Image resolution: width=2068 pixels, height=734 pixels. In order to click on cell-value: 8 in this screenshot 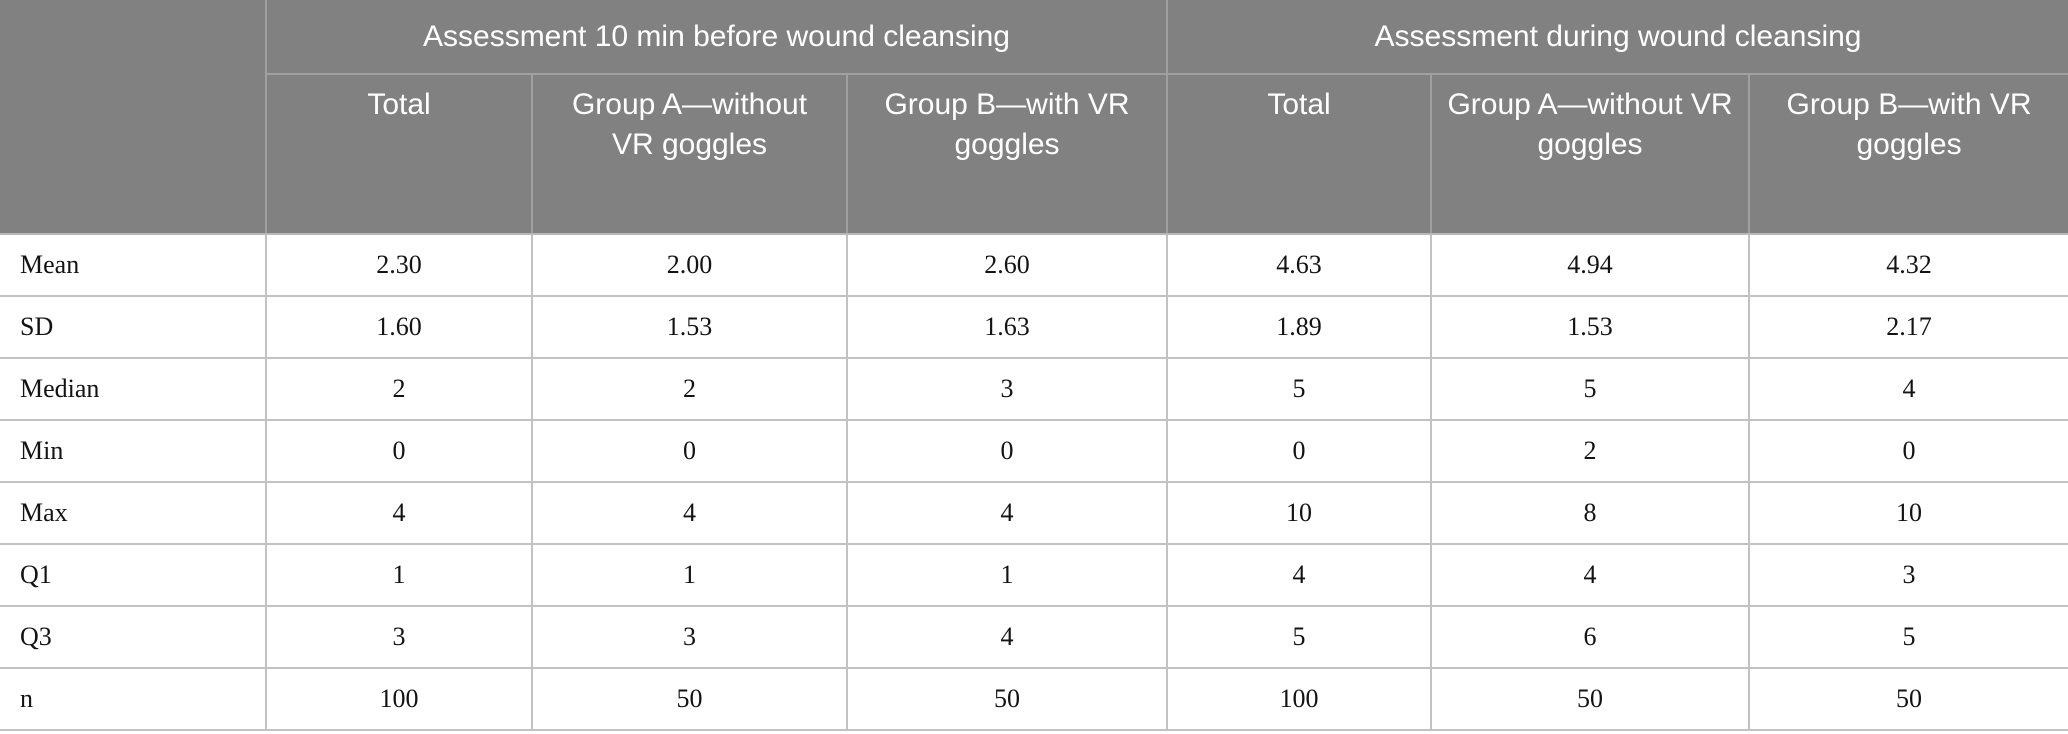, I will do `click(1590, 513)`.